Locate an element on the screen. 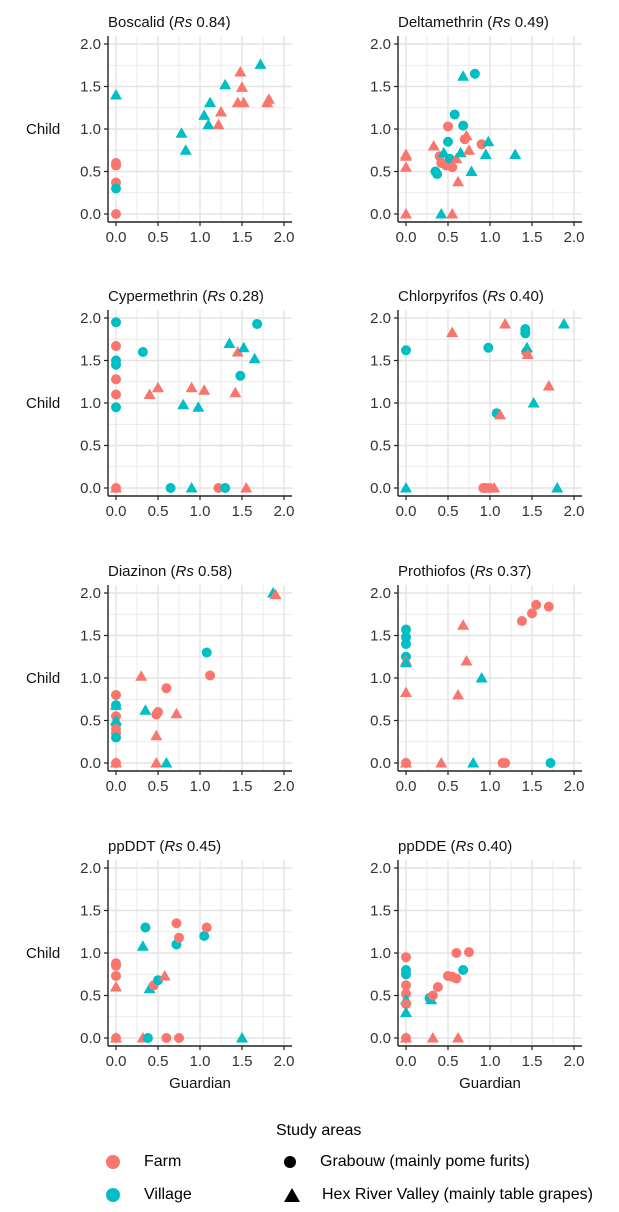  panel-title-name: Deltamethrin ( is located at coordinates (445, 22).